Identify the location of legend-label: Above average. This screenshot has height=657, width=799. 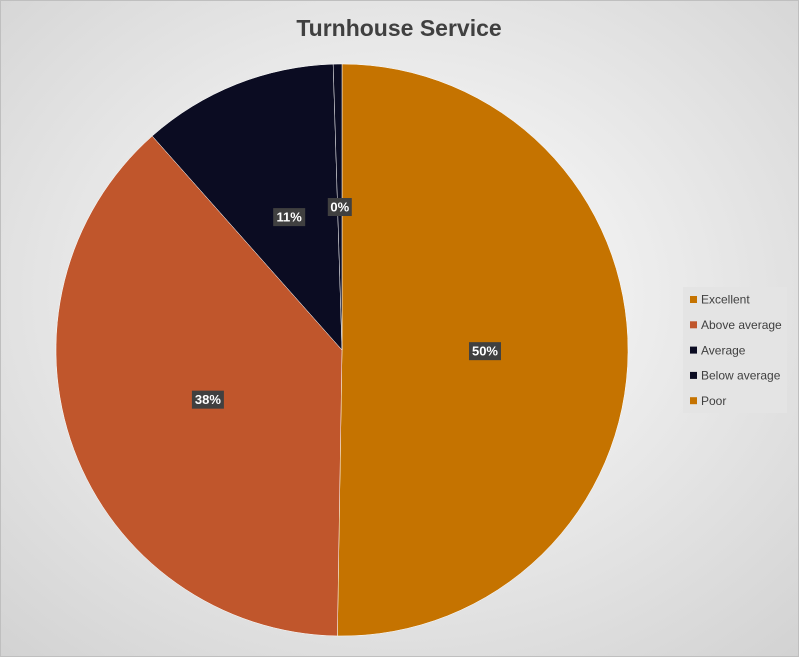
(741, 325).